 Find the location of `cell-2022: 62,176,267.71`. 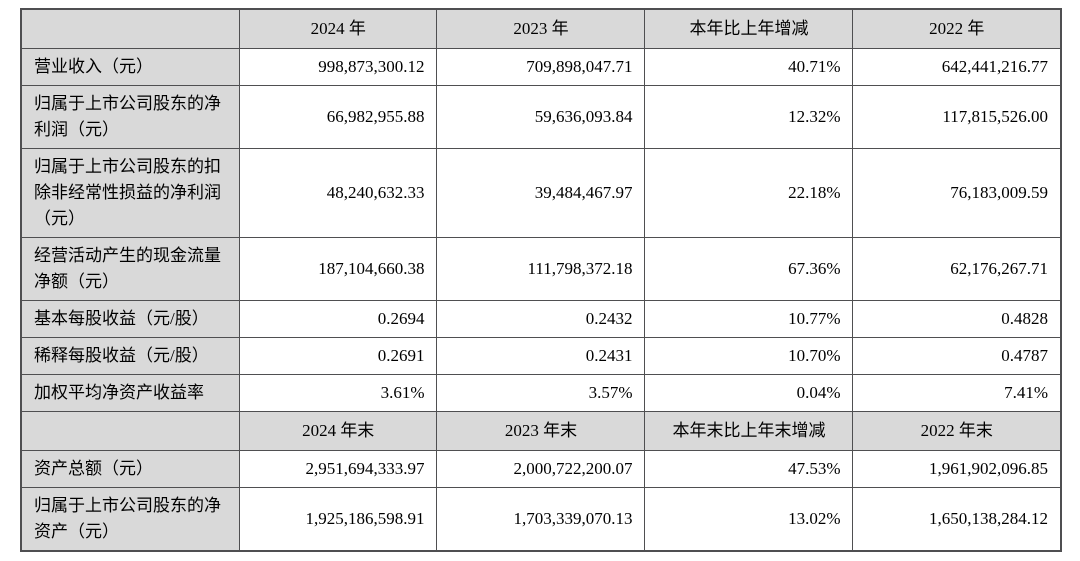

cell-2022: 62,176,267.71 is located at coordinates (957, 269).